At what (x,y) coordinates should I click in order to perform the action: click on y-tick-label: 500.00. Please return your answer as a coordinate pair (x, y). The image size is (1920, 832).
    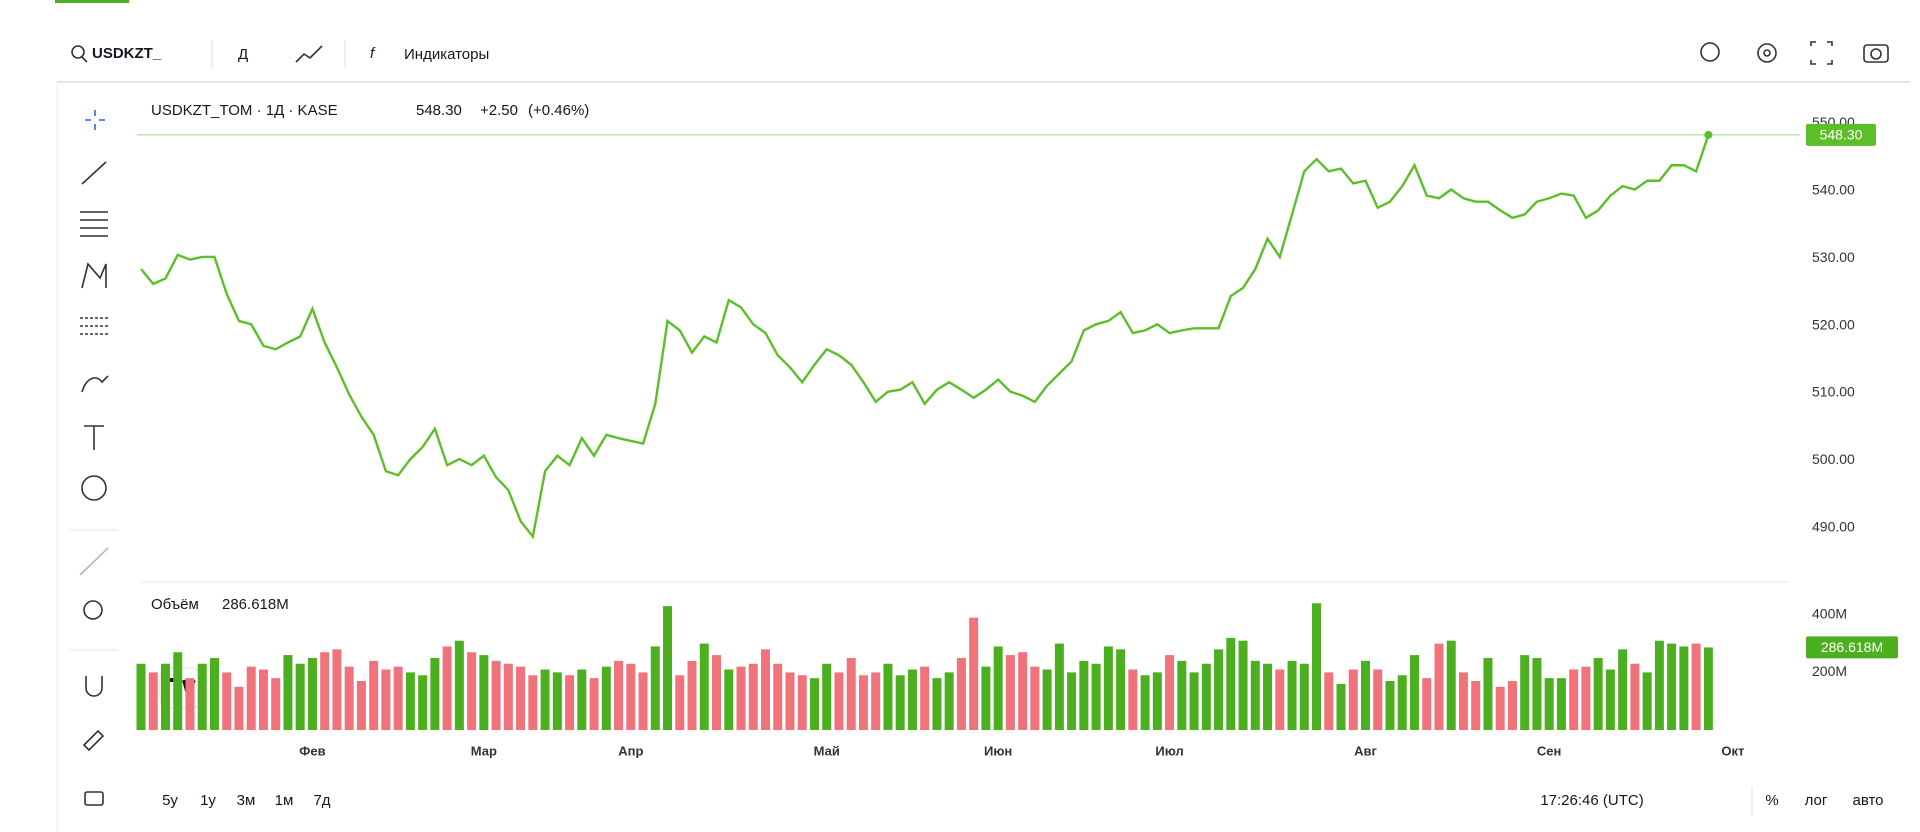
    Looking at the image, I should click on (1833, 459).